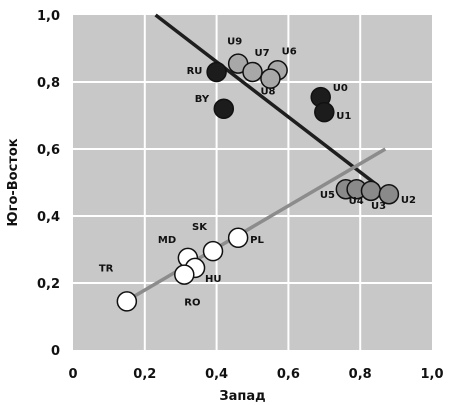  I want to click on point-label-u0: U0, so click(340, 88).